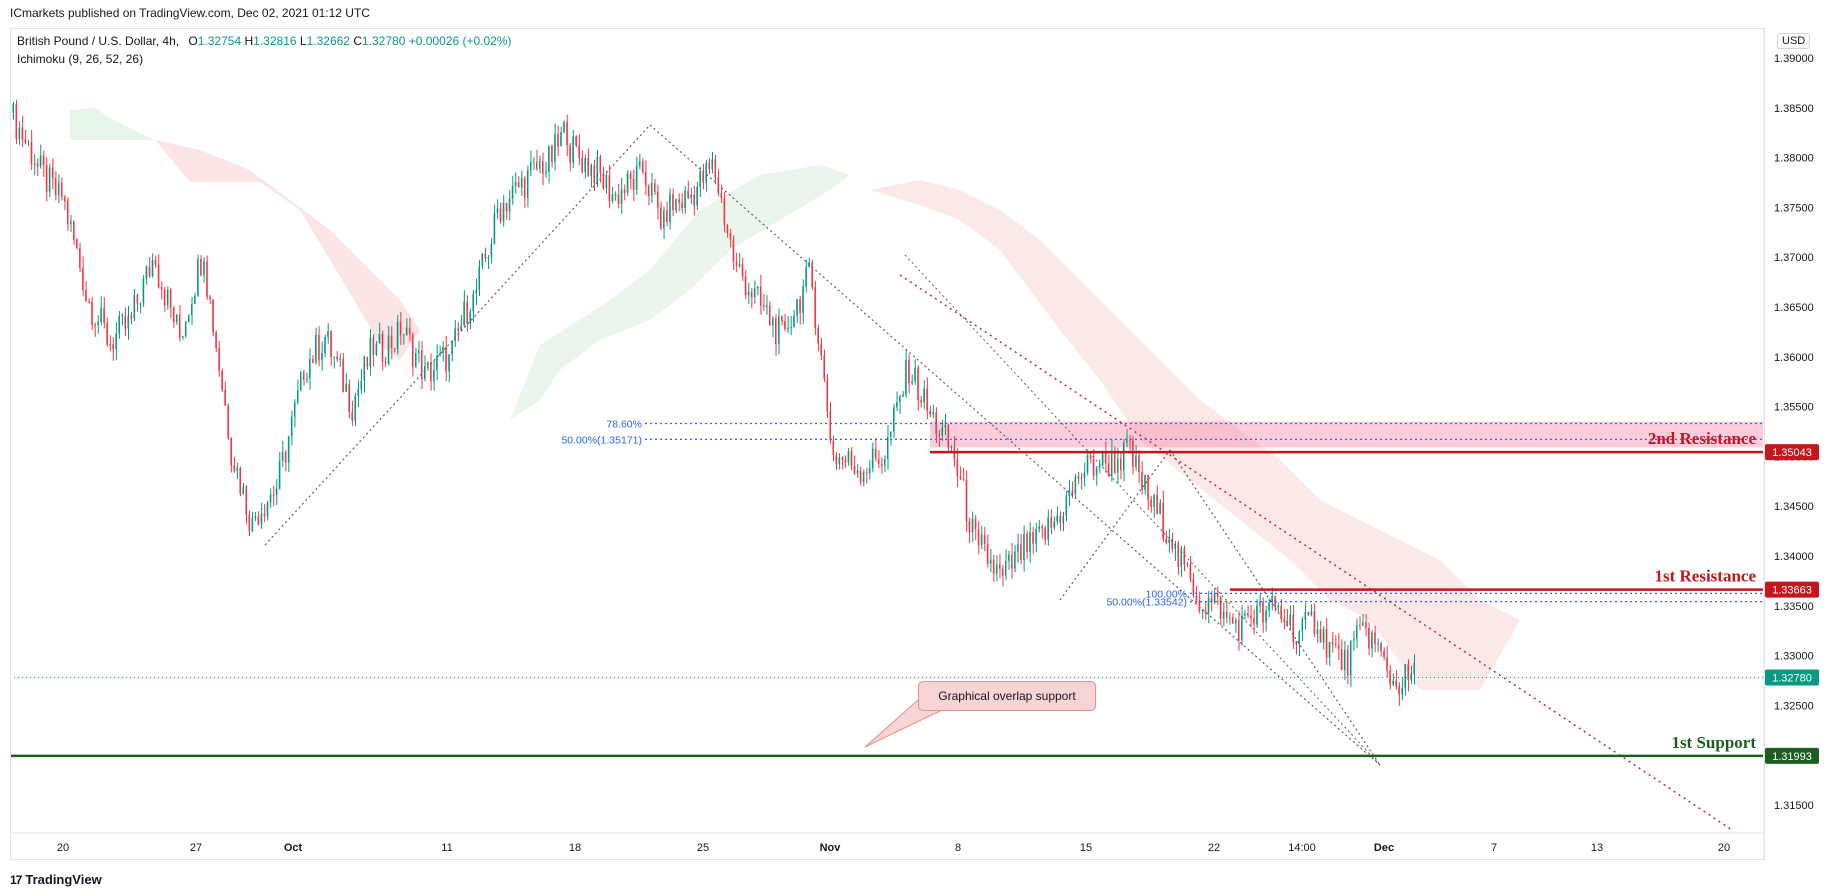 The width and height of the screenshot is (1834, 896). Describe the element at coordinates (1702, 438) in the screenshot. I see `level-label: 2nd Resistance` at that location.